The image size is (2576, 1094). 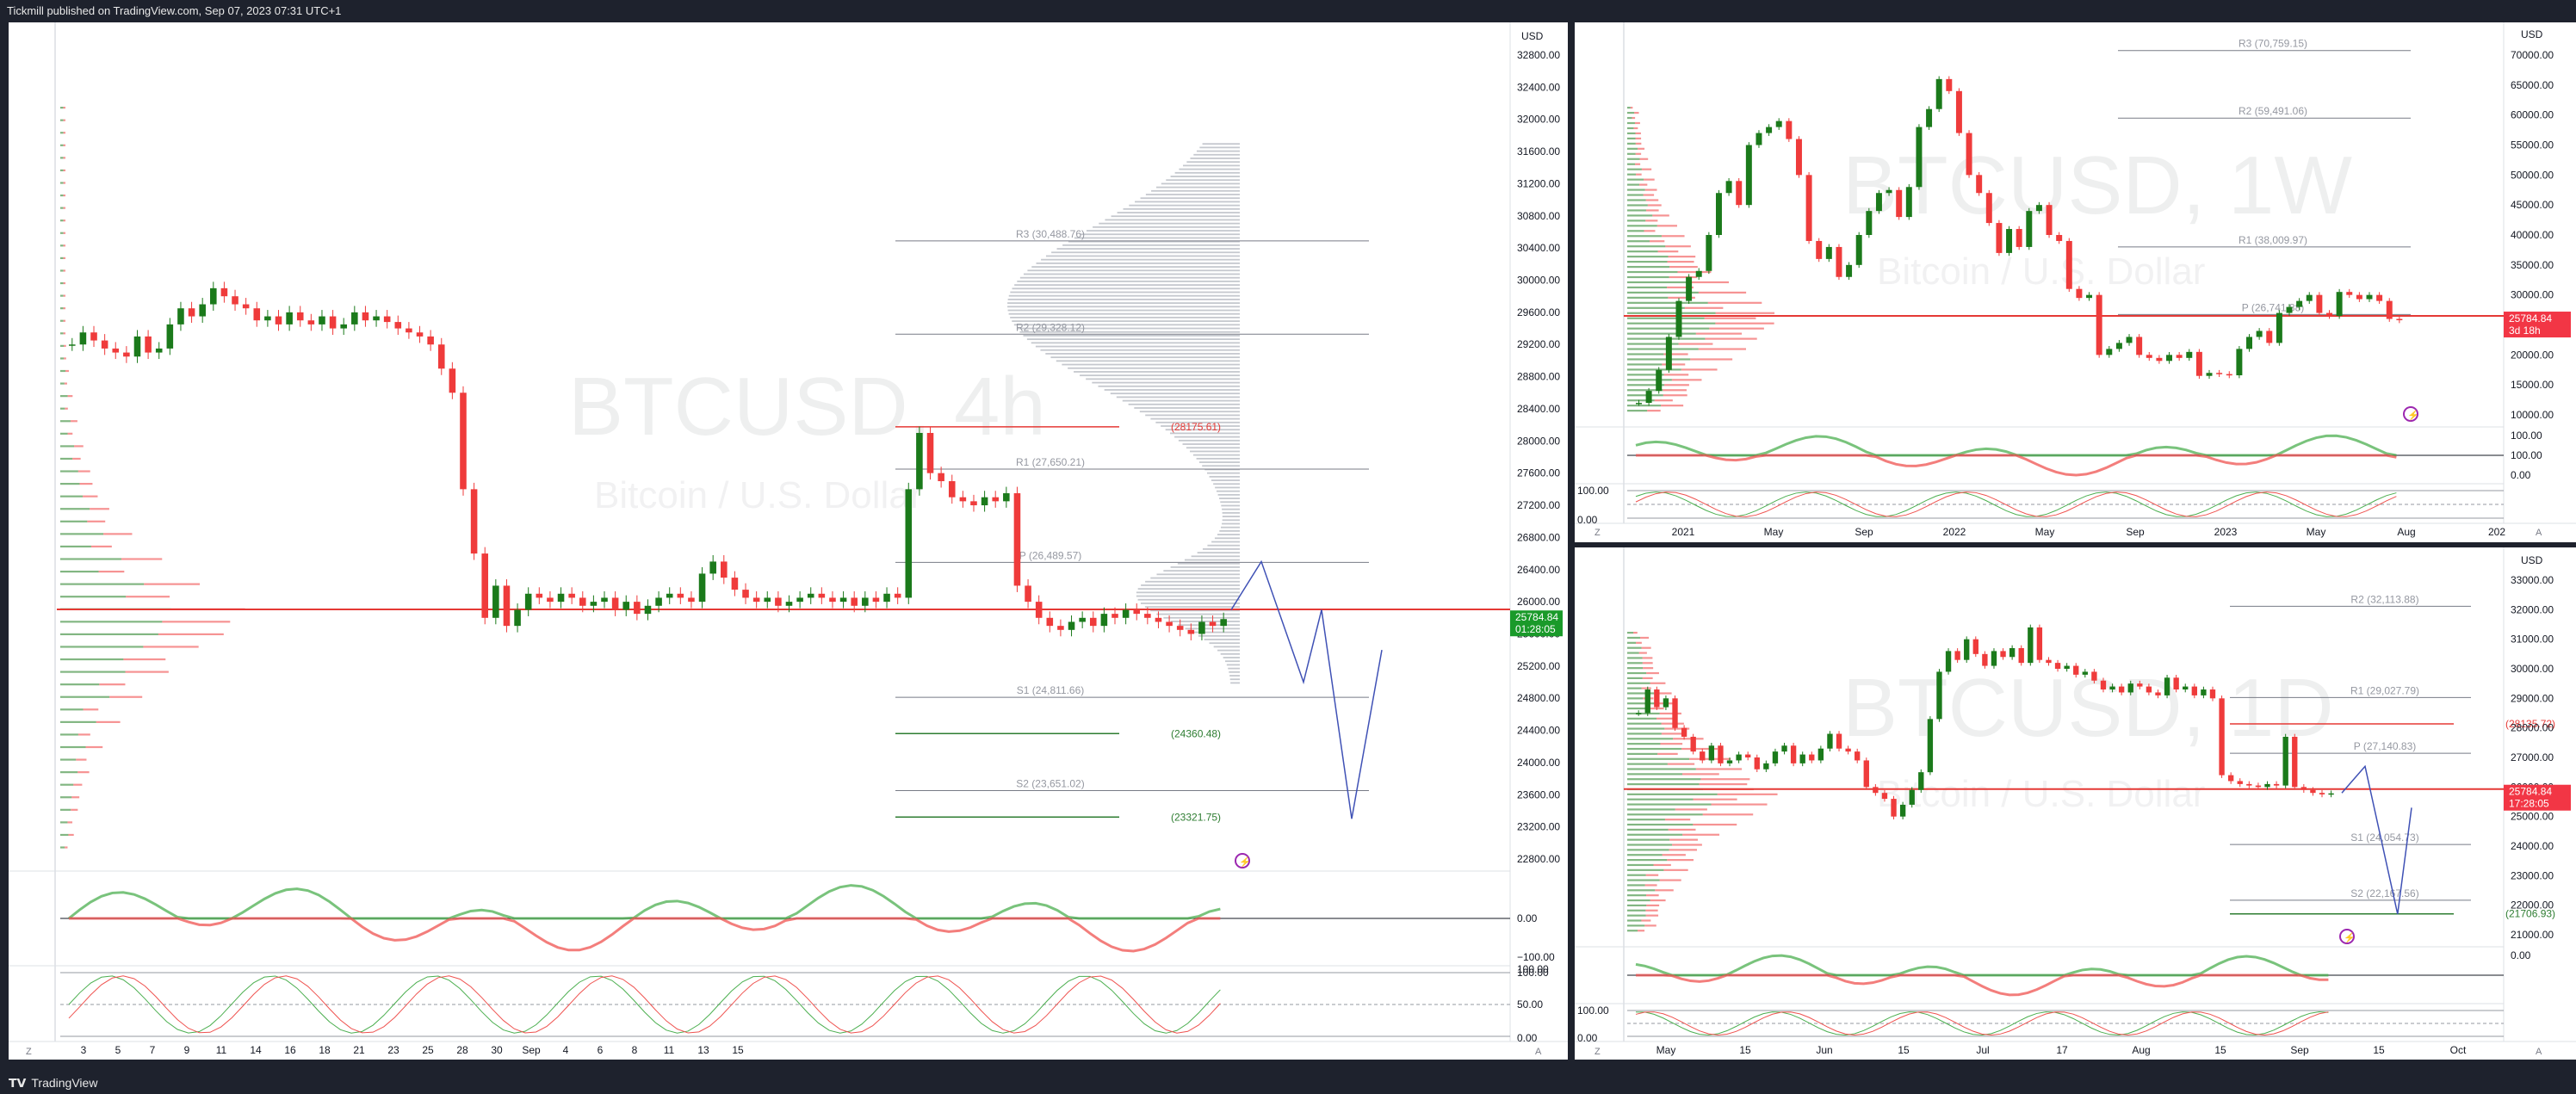 What do you see at coordinates (2316, 532) in the screenshot?
I see `chart-1w-x-tick-label: May` at bounding box center [2316, 532].